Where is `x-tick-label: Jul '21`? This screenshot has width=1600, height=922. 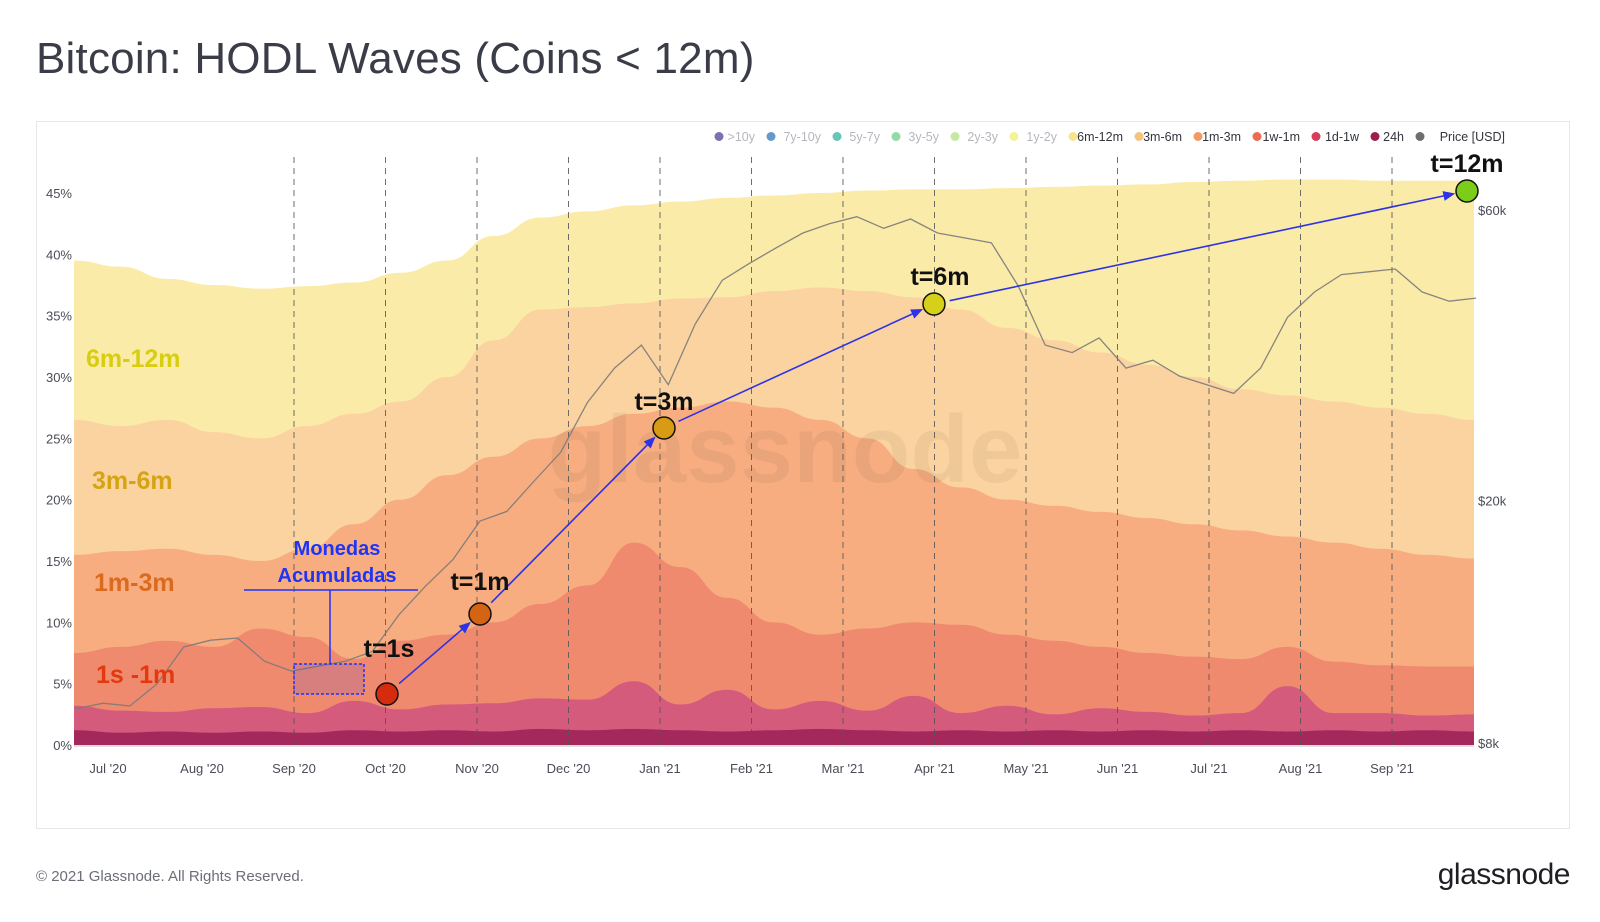
x-tick-label: Jul '21 is located at coordinates (1208, 768).